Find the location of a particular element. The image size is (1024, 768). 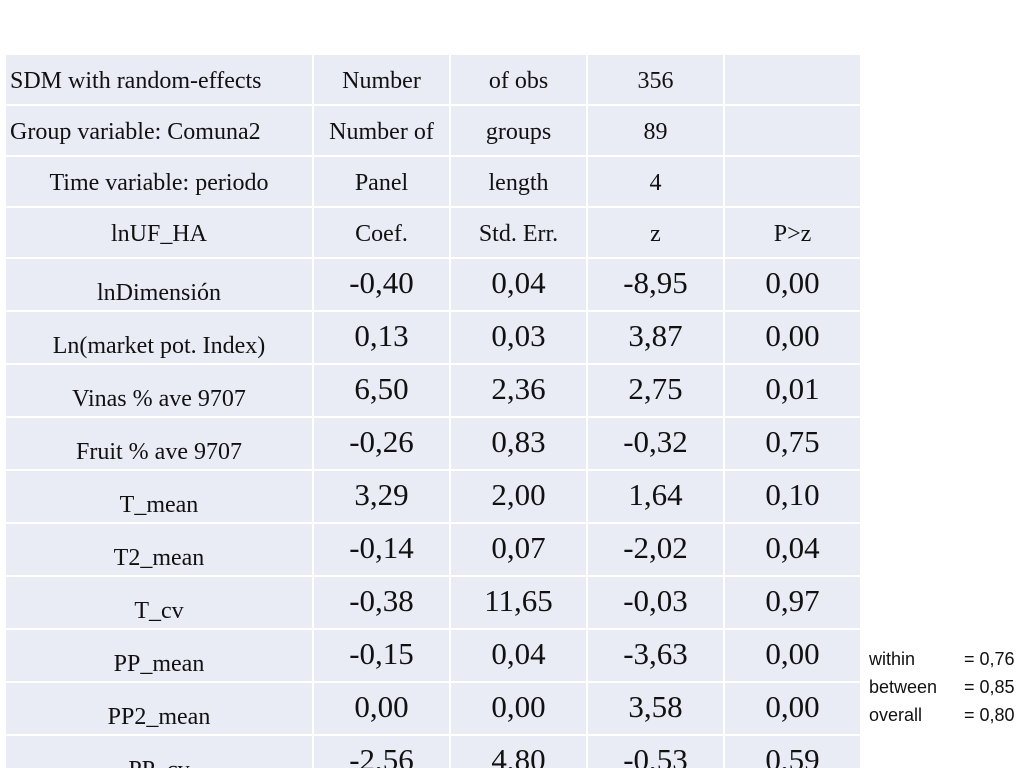

table-row: T_mean 3,29 2,00 1,64 0,10 is located at coordinates (433, 496).